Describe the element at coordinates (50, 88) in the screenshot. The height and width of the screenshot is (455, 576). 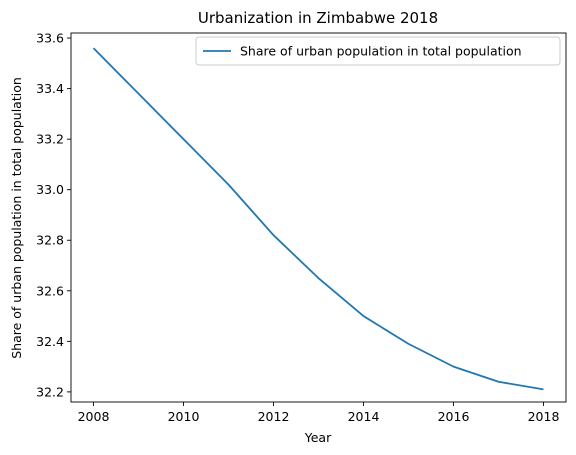
I see `y-tick-label: 33.4` at that location.